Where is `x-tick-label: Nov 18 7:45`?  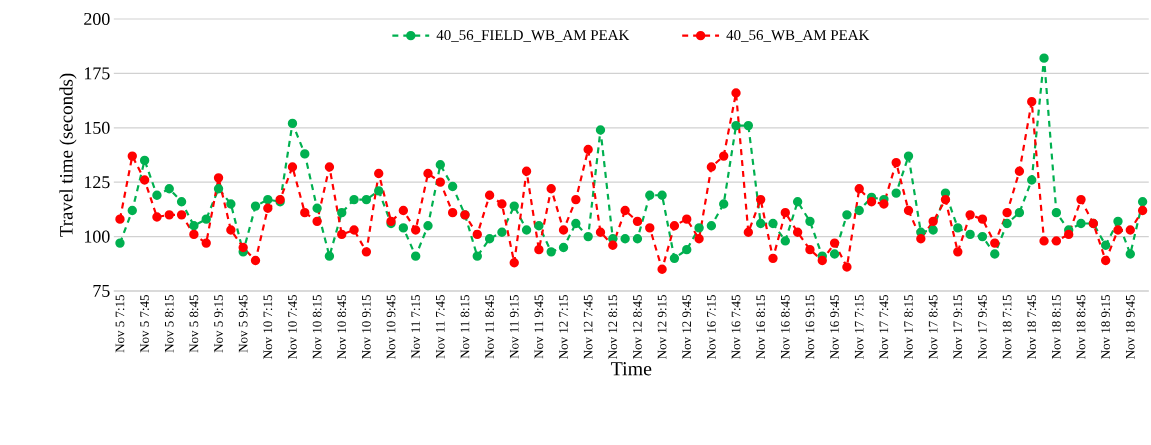
x-tick-label: Nov 18 7:45 is located at coordinates (1032, 327).